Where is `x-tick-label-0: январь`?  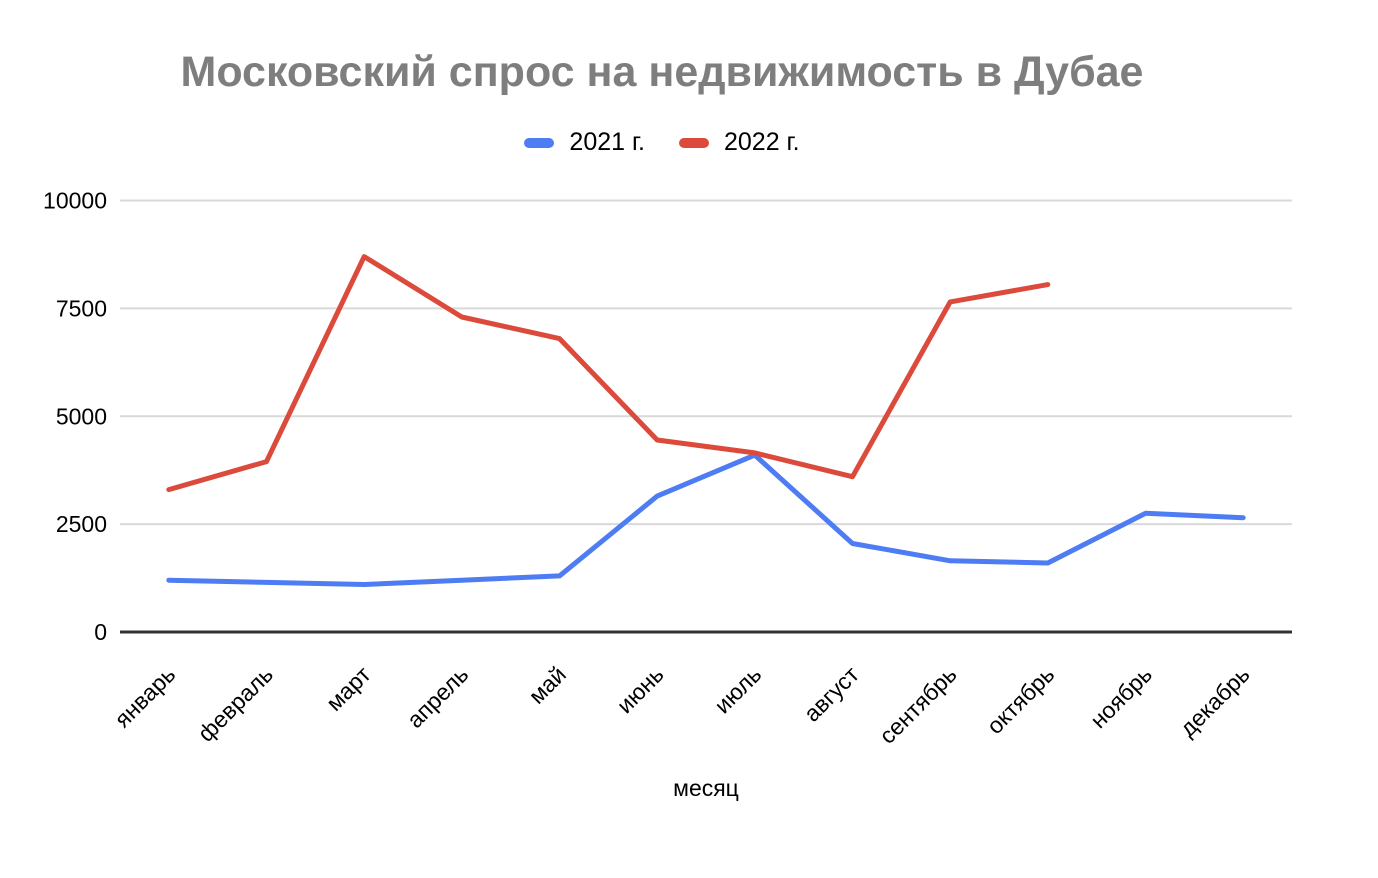 x-tick-label-0: январь is located at coordinates (144, 696).